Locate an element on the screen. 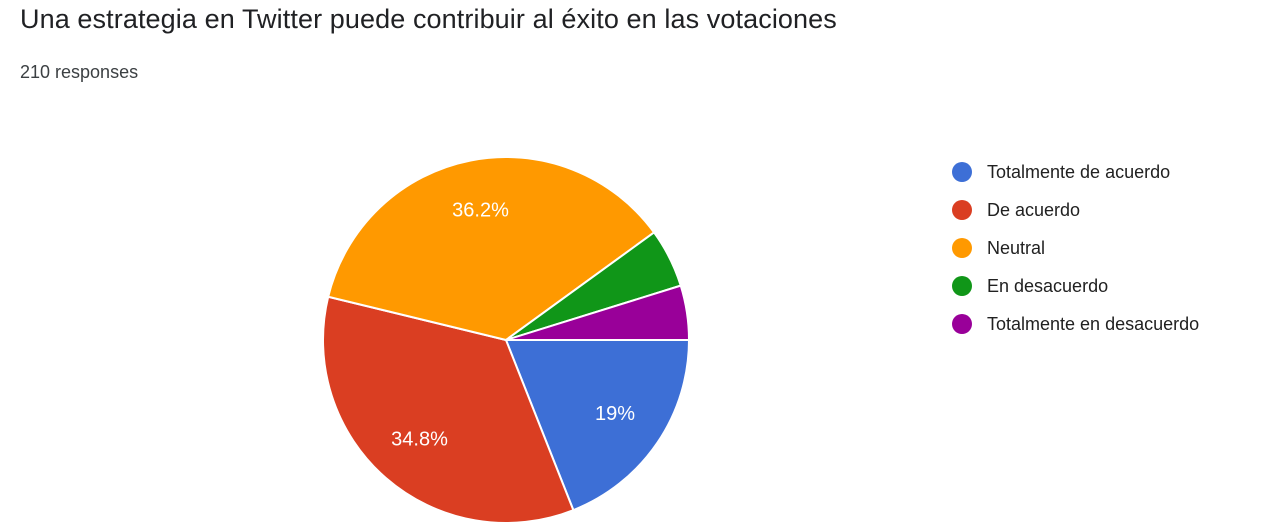  pie-slice-value-label: 36.2% is located at coordinates (480, 211).